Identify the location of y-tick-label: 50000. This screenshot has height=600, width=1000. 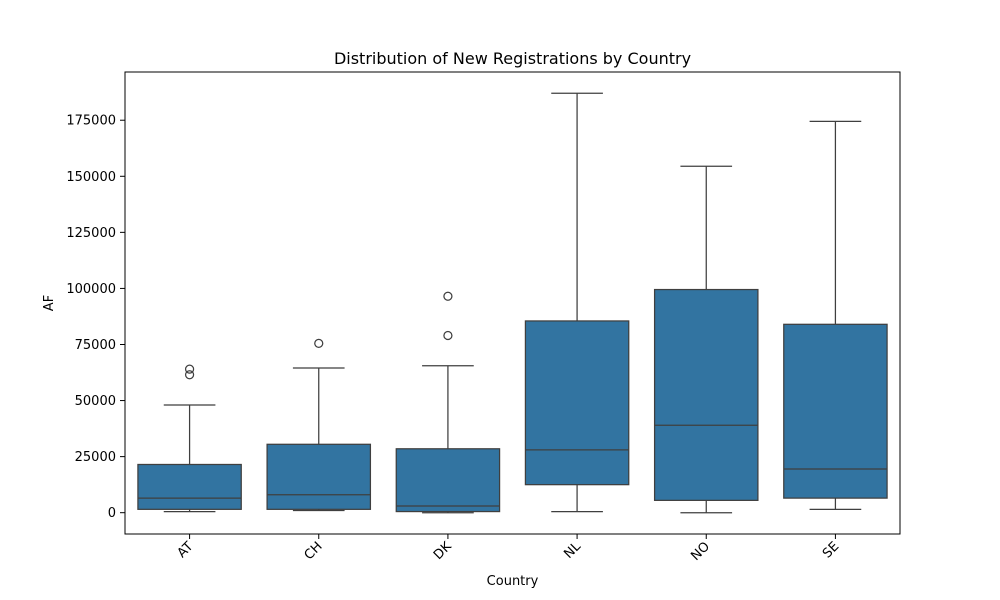
(95, 401).